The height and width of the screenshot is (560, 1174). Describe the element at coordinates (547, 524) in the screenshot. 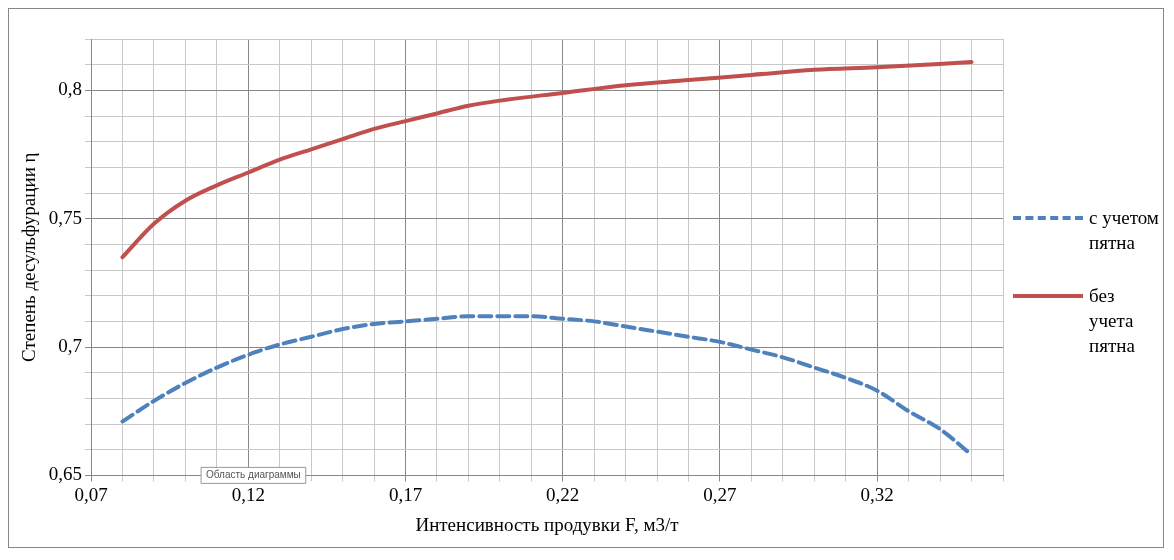

I see `x-axis-title: Интенсивность продувки F, м3/т` at that location.